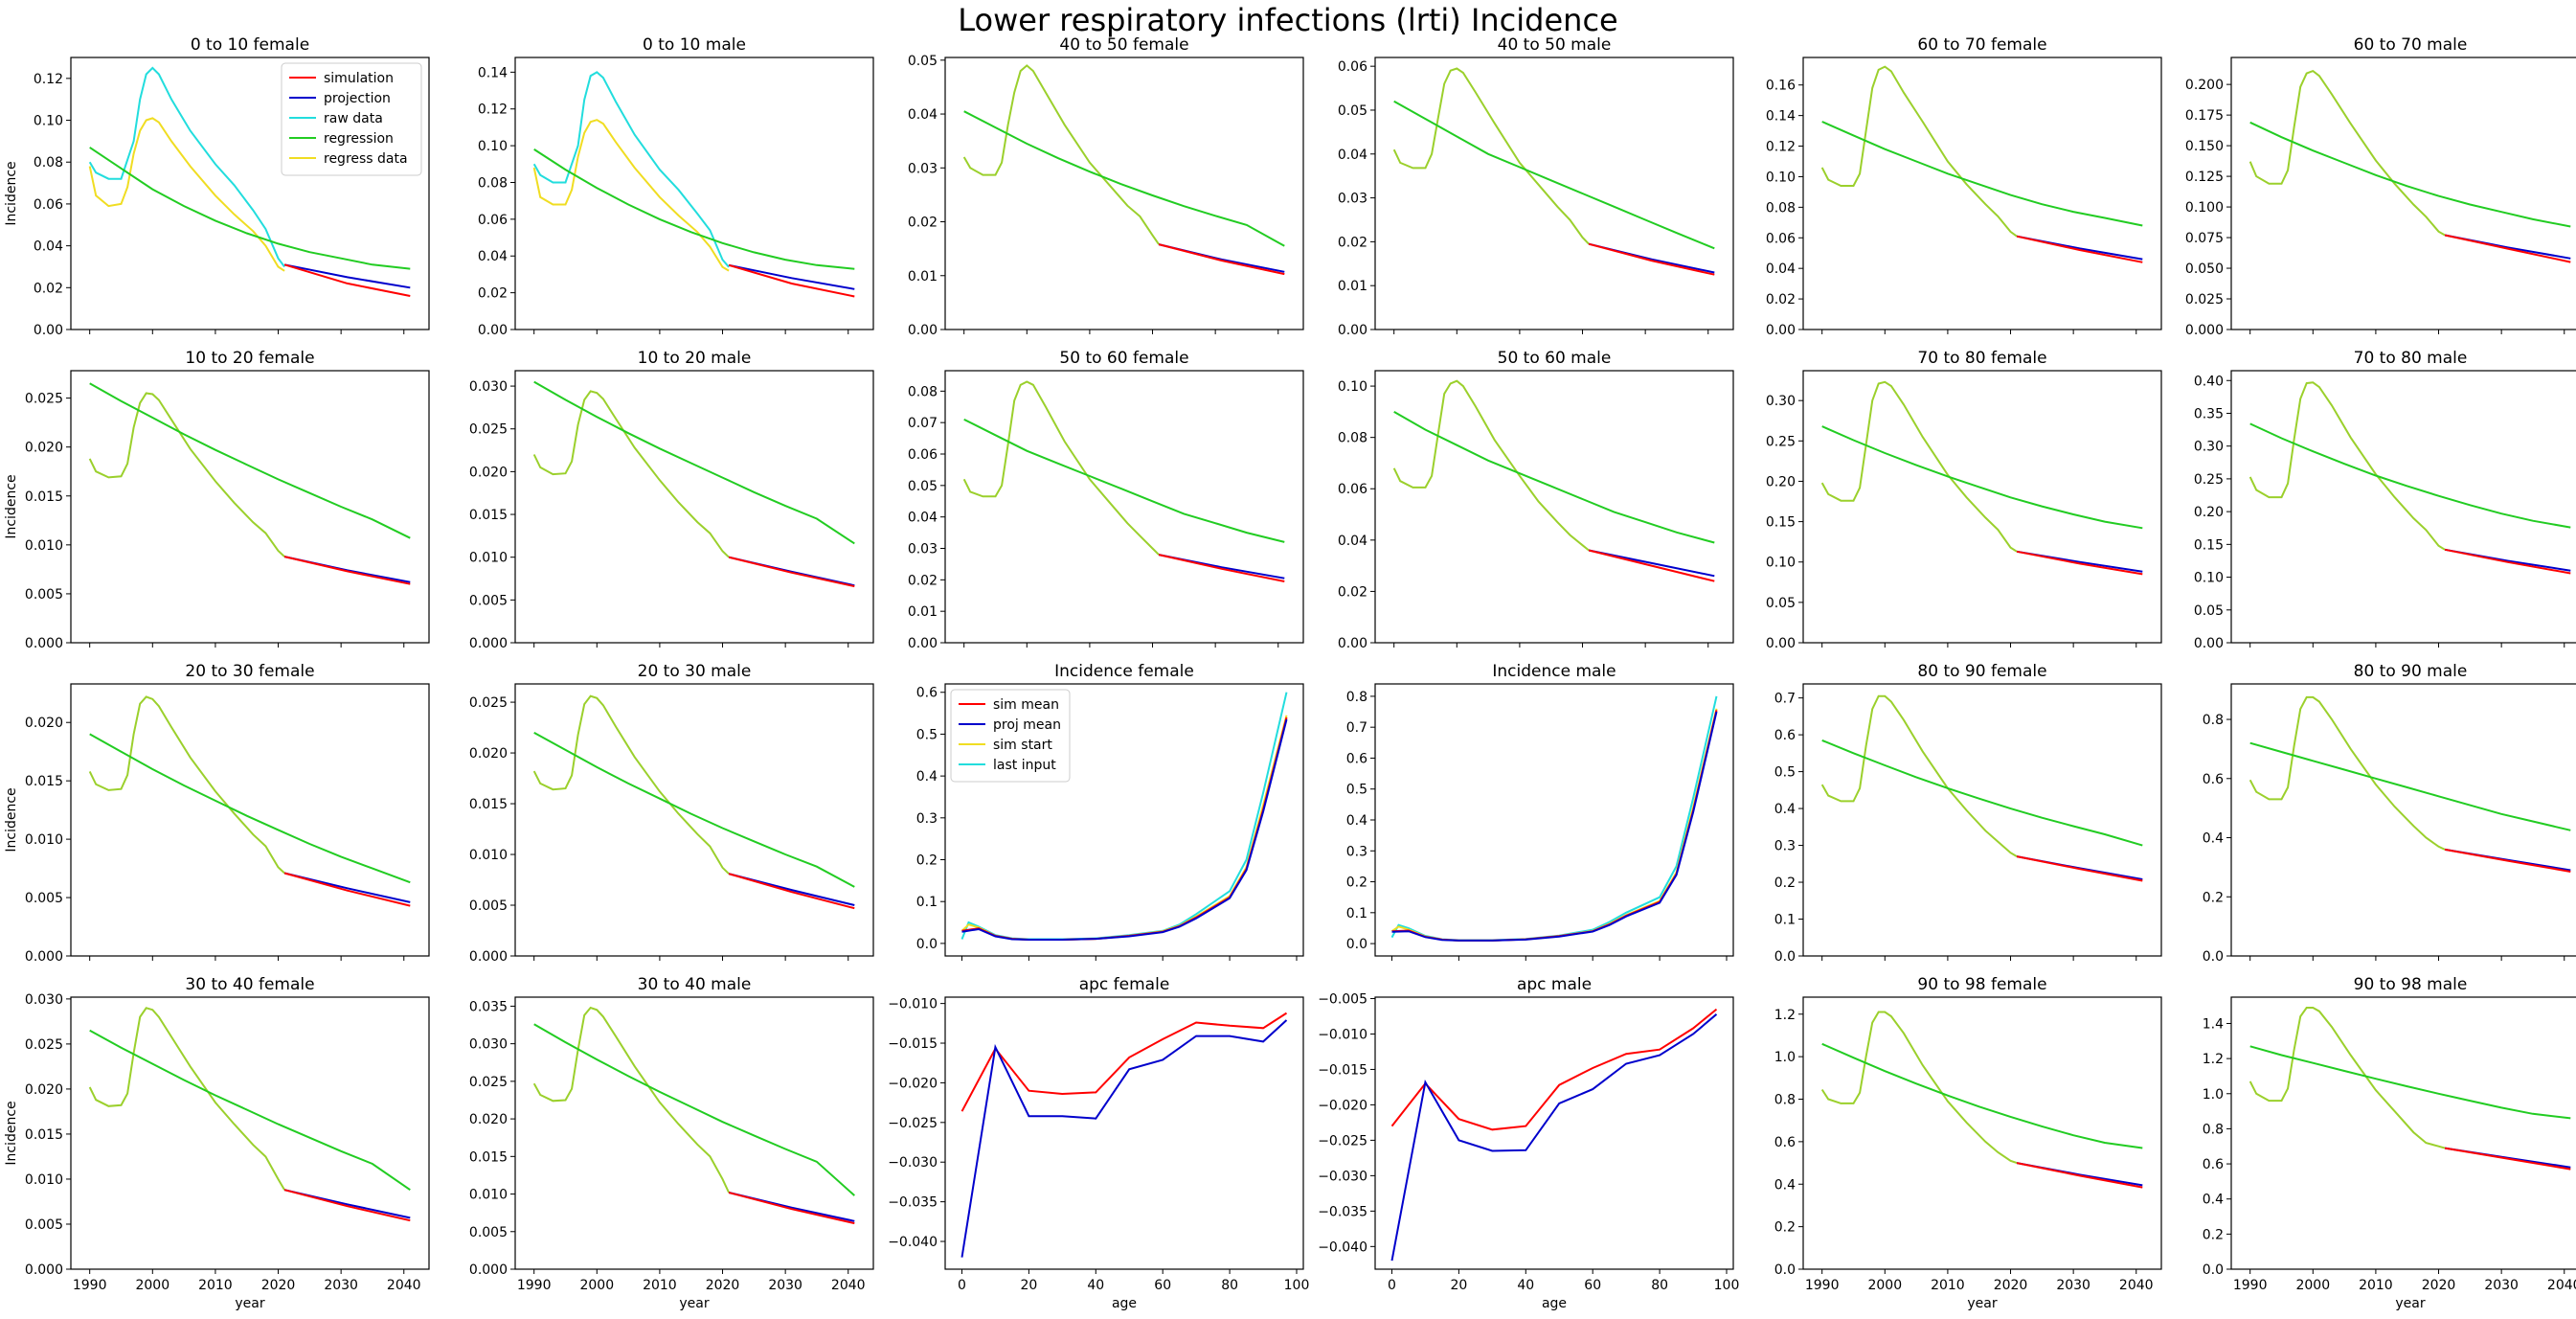 Image resolution: width=2576 pixels, height=1319 pixels. What do you see at coordinates (1982, 45) in the screenshot?
I see `subplot-title: 60 to 70 female` at bounding box center [1982, 45].